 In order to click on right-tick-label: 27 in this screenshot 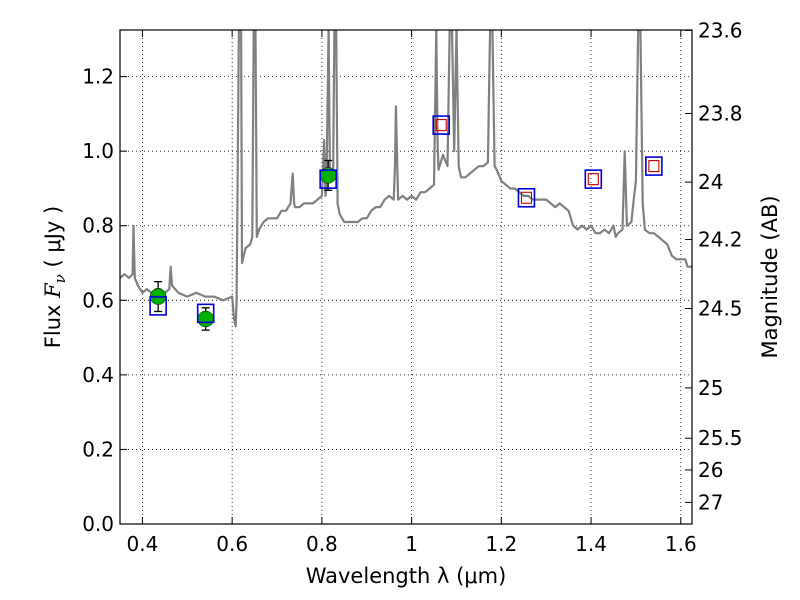, I will do `click(710, 502)`.